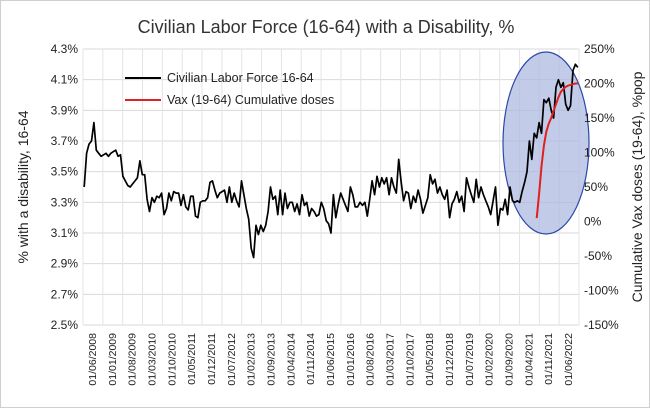 Image resolution: width=650 pixels, height=409 pixels. I want to click on x-tick-label: 01/10/2017, so click(410, 359).